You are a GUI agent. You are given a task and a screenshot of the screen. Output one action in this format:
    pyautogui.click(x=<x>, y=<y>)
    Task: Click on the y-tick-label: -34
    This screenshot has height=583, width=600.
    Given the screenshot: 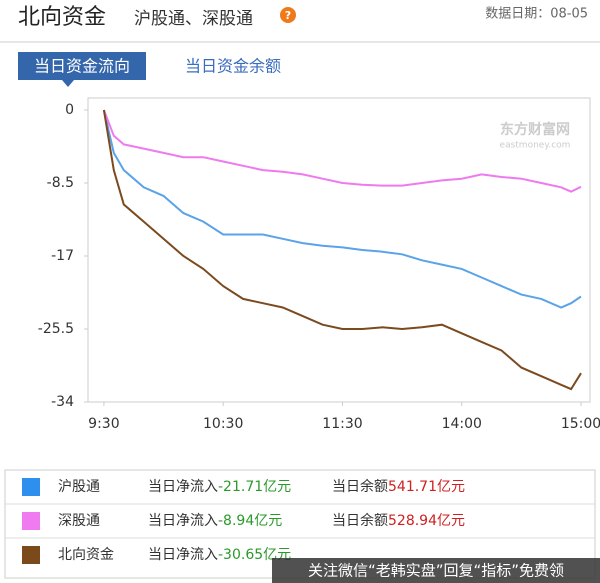 What is the action you would take?
    pyautogui.click(x=62, y=402)
    